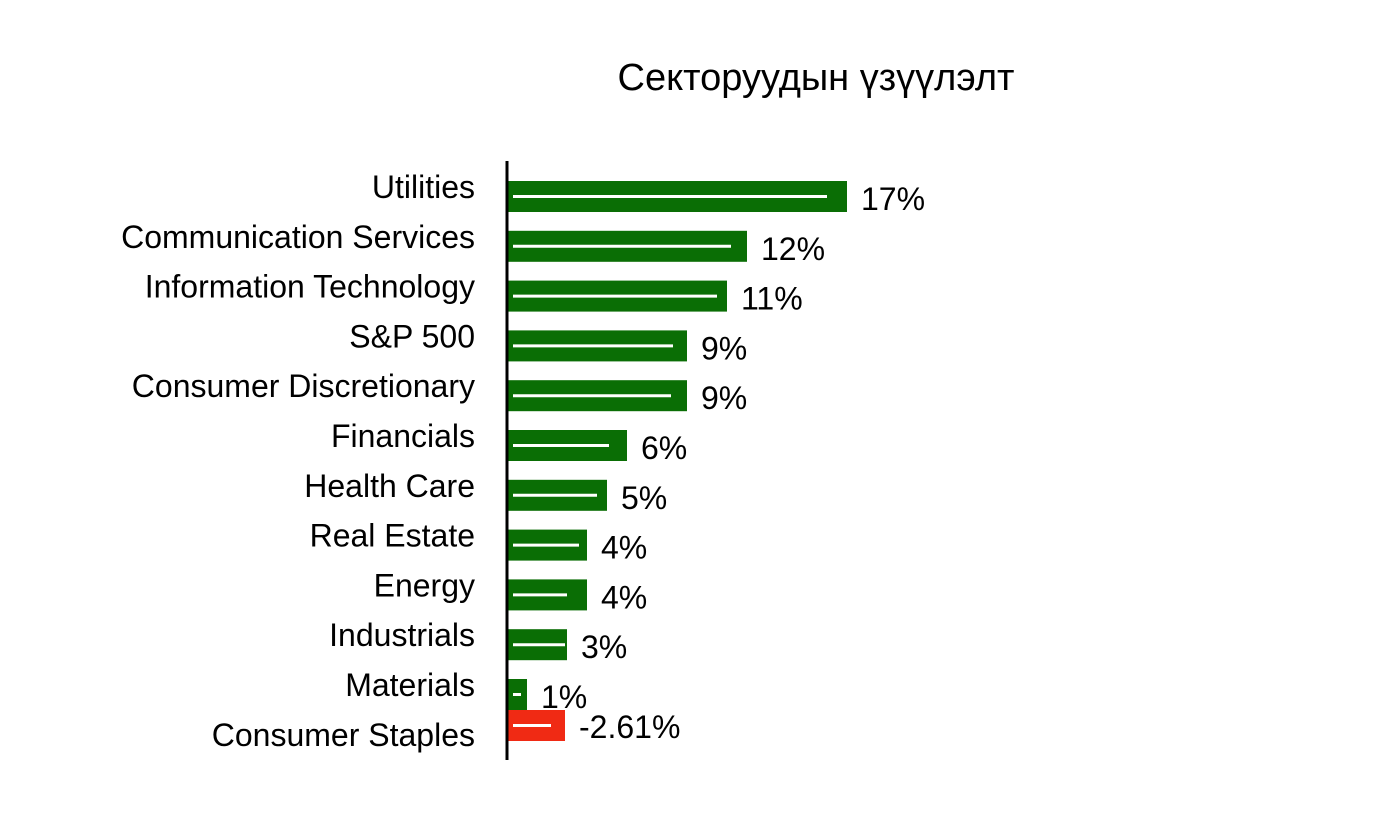 The height and width of the screenshot is (816, 1398). What do you see at coordinates (403, 436) in the screenshot?
I see `category-label-5: Financials` at bounding box center [403, 436].